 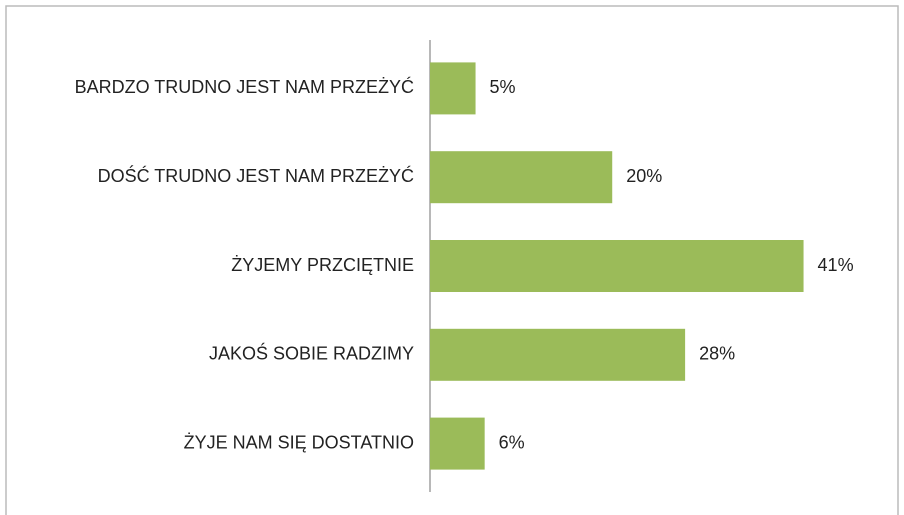 I want to click on y-tick-label: ŻYJEMY PRZCIĘTNIE, so click(x=322, y=265).